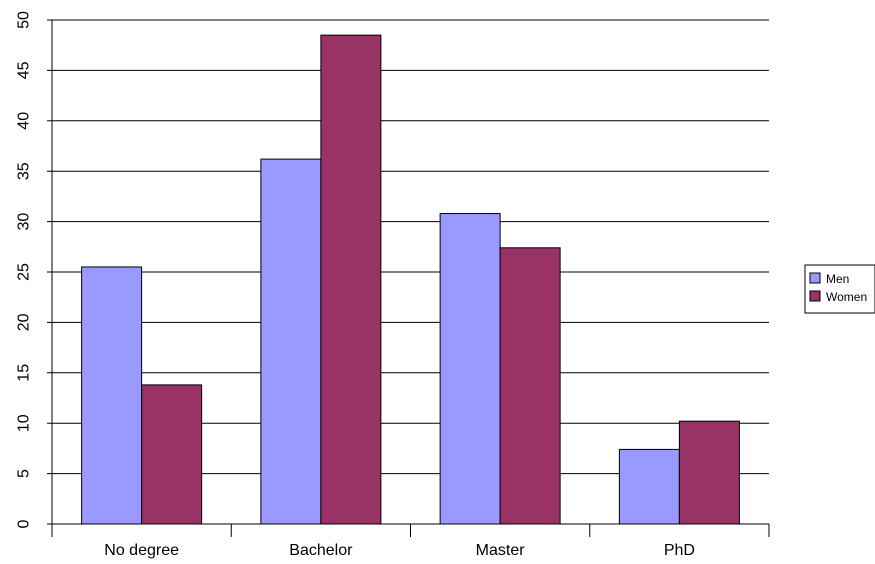  Describe the element at coordinates (815, 278) in the screenshot. I see `legend-swatch-men` at that location.